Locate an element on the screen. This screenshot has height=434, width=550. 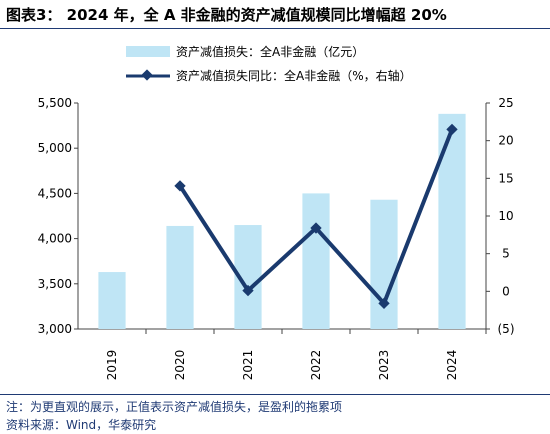
legend-line-label: 资产减值损失同比：全A非金融（%，右轴） is located at coordinates (294, 75).